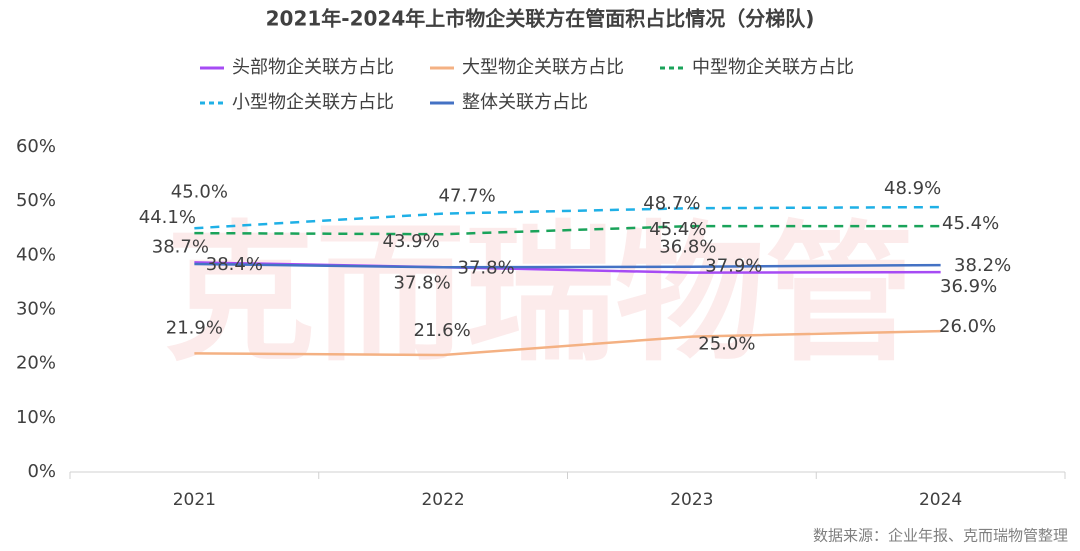 The height and width of the screenshot is (551, 1080). What do you see at coordinates (167, 217) in the screenshot?
I see `data-label: 44.1%` at bounding box center [167, 217].